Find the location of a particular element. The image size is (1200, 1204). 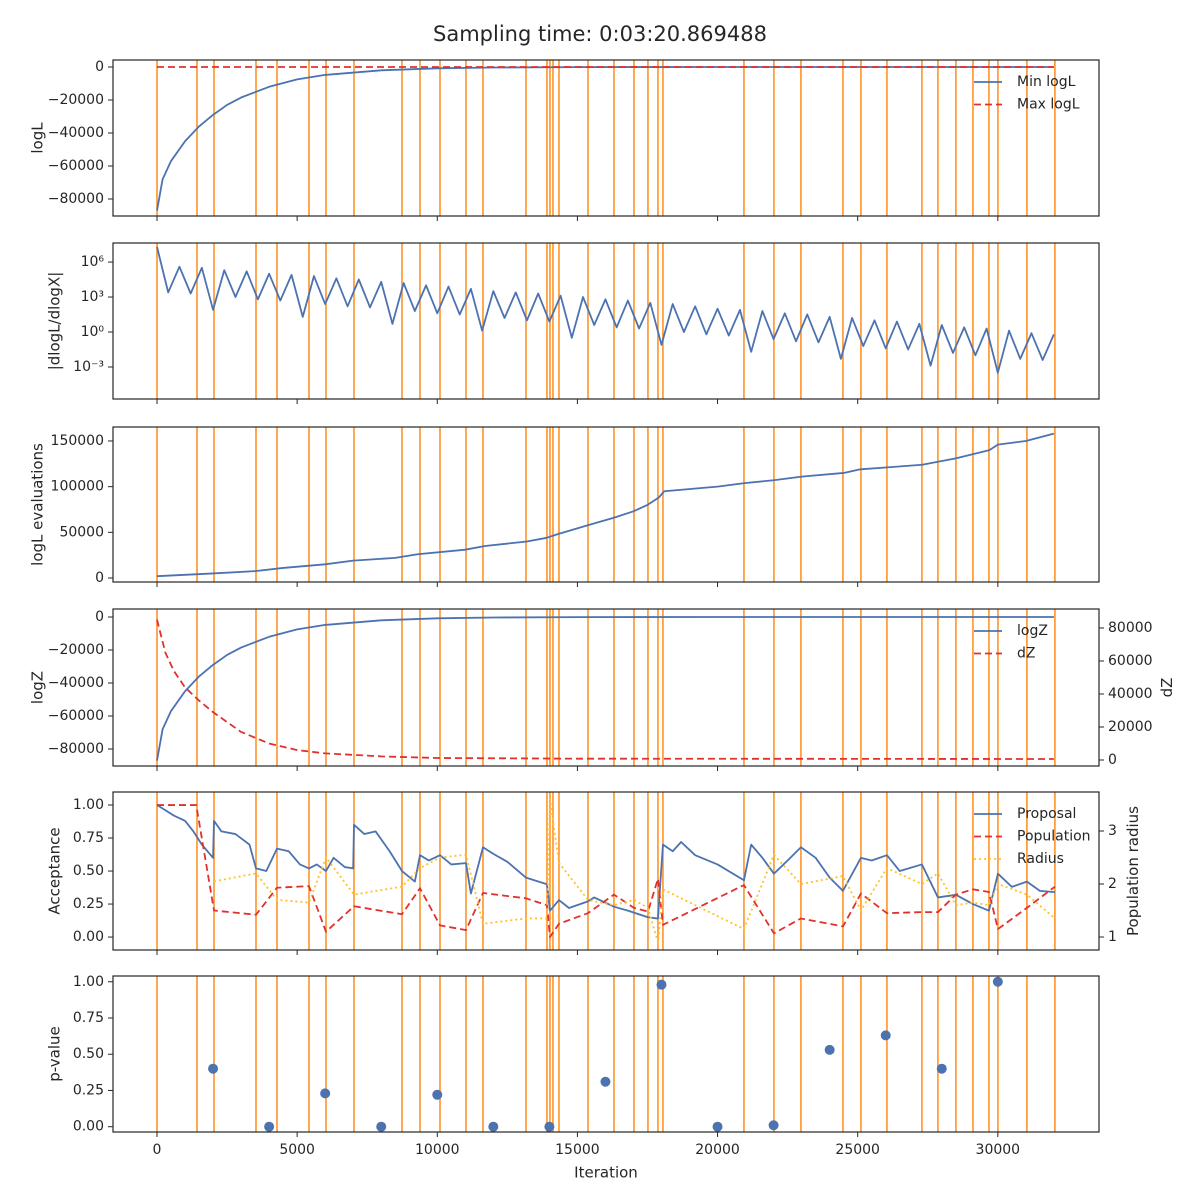

y-tick-label: 50000 is located at coordinates (81, 532).